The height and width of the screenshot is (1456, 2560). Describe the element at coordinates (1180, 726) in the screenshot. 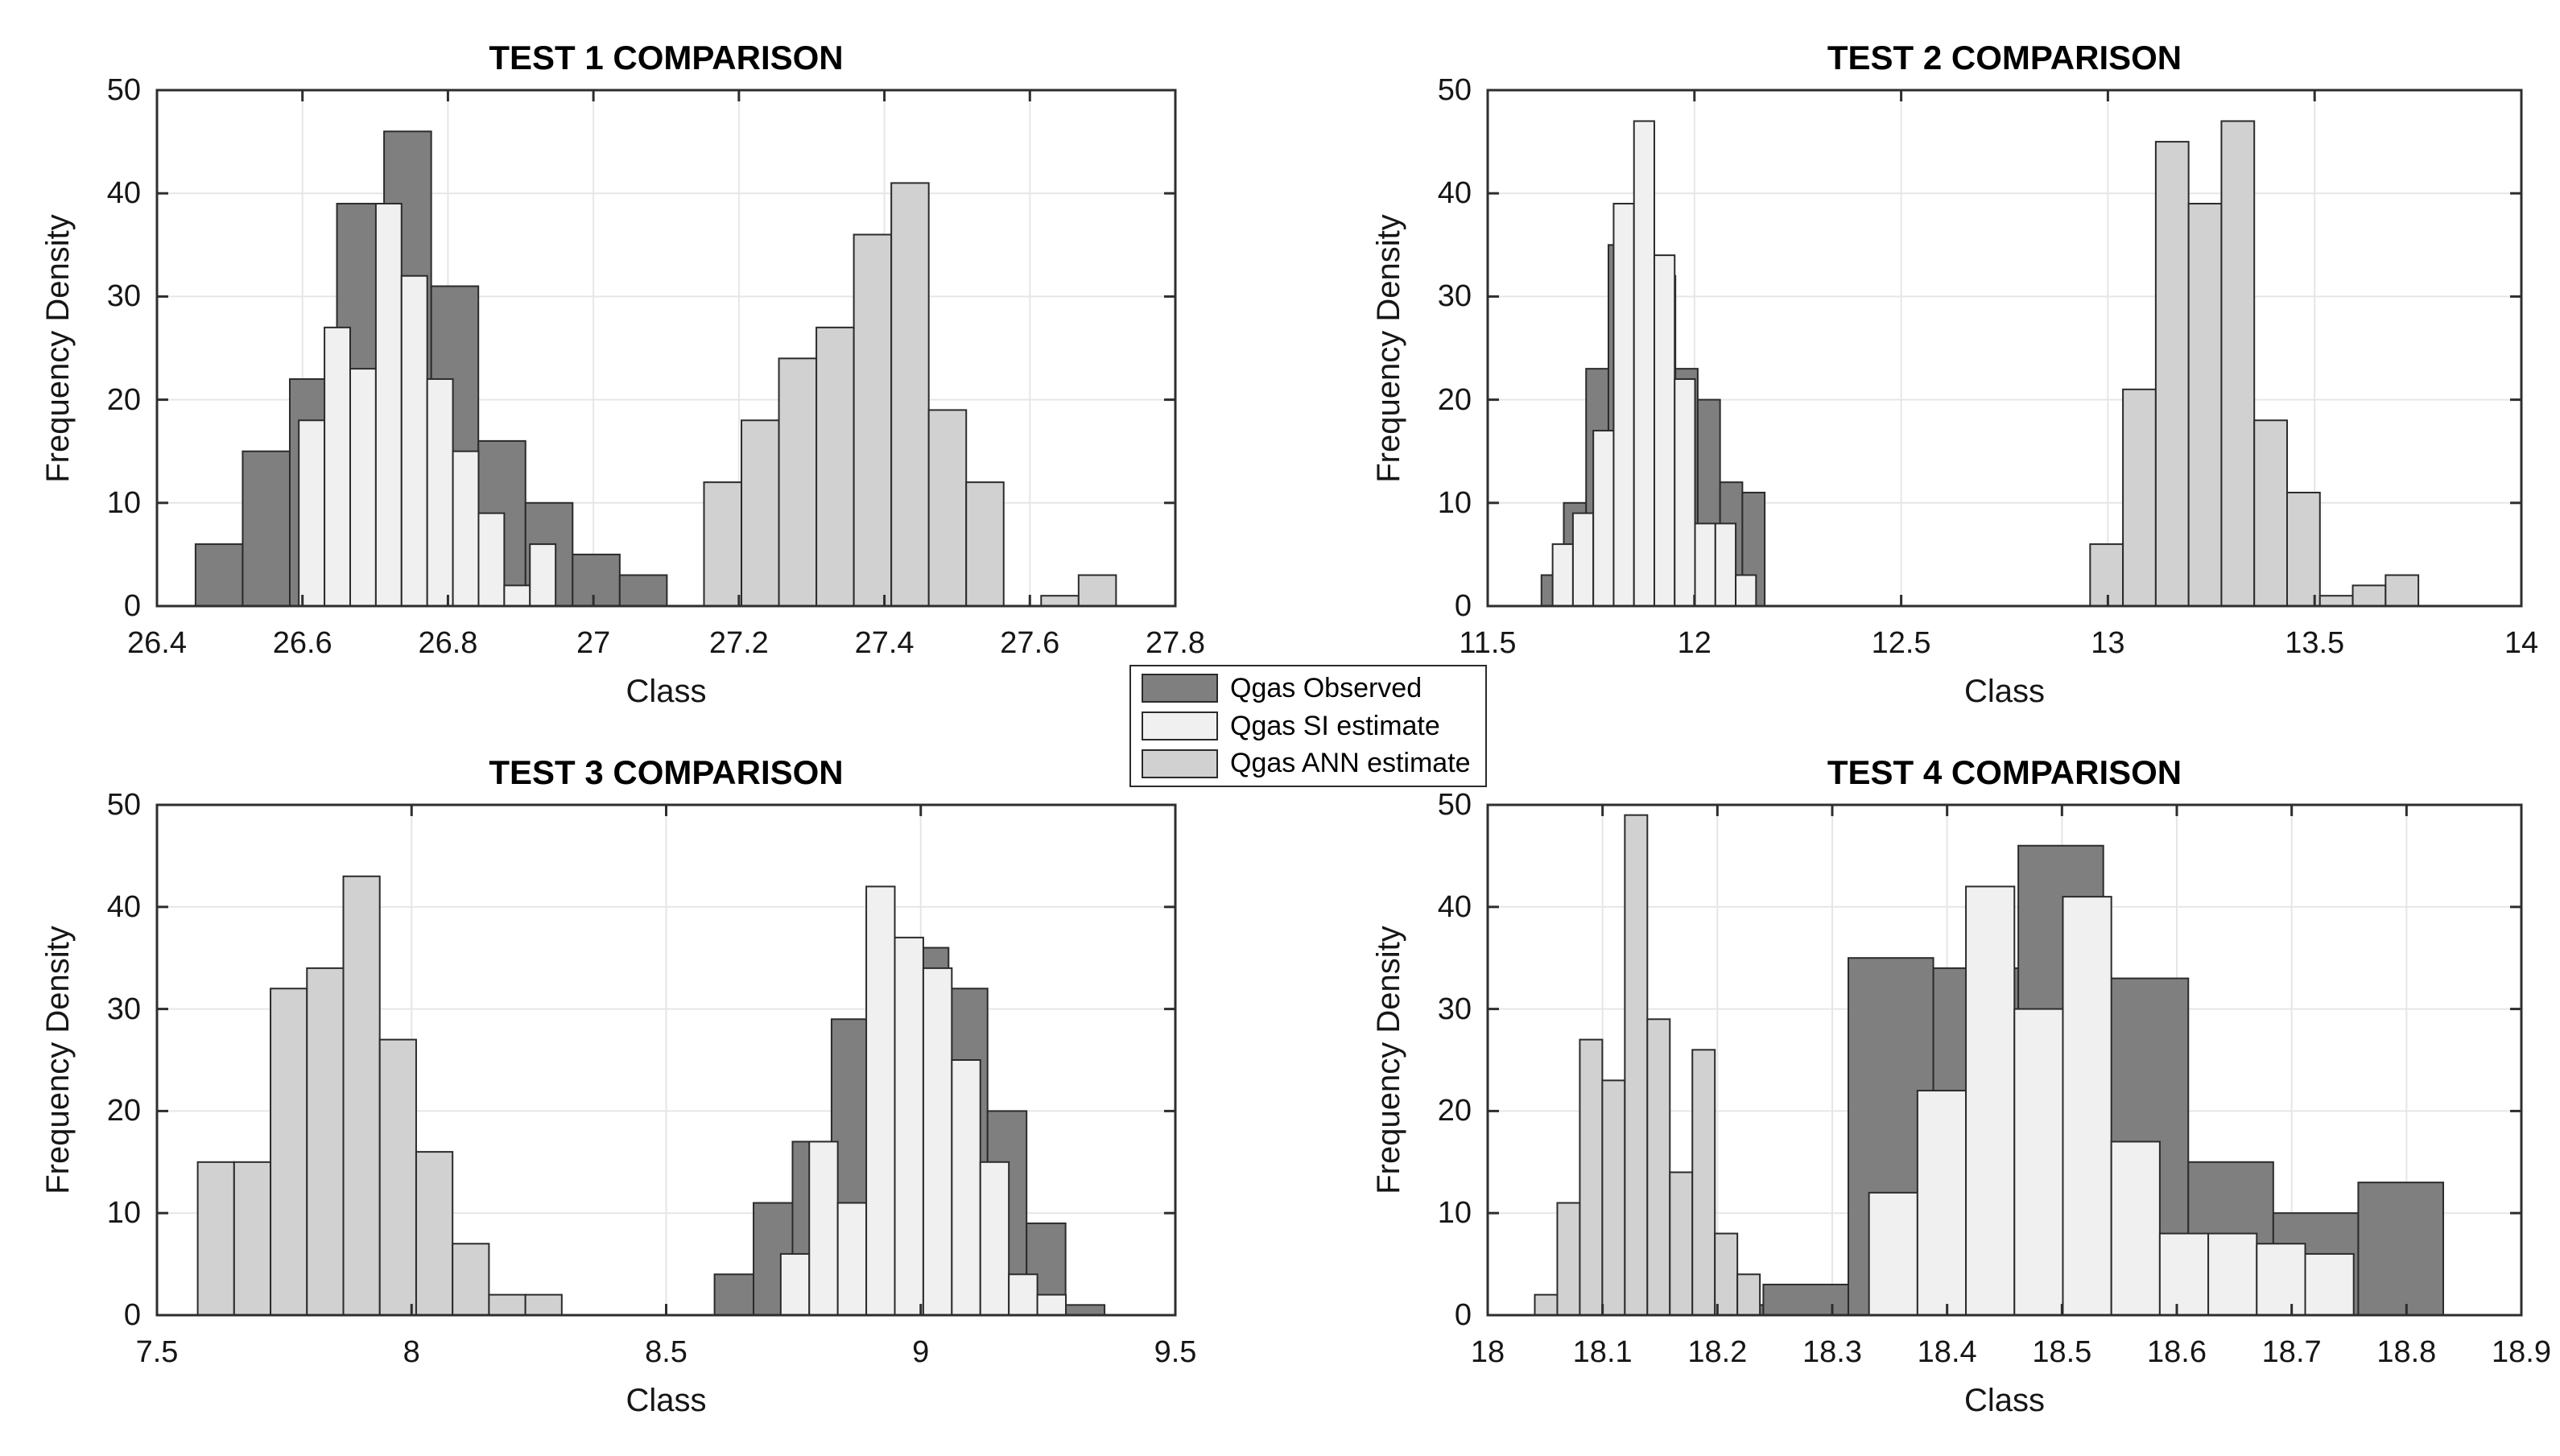

I see `legend-swatch-si-icon` at that location.